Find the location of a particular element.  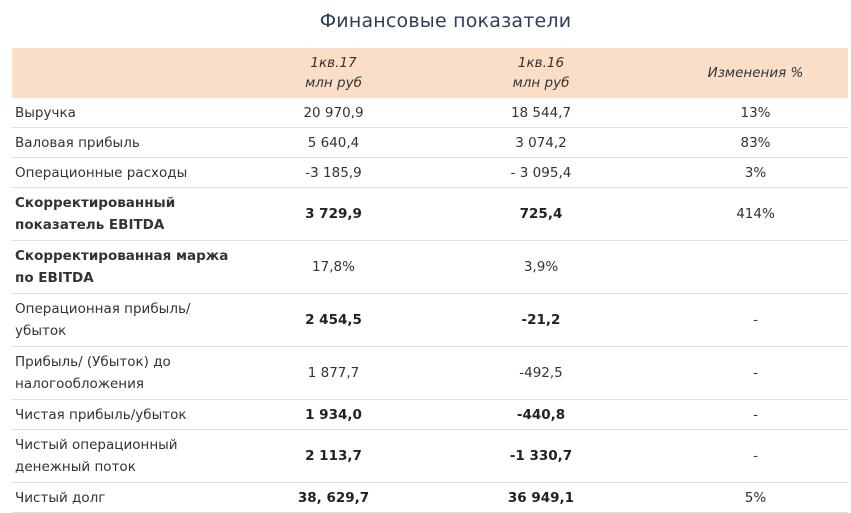

header-change: Изменения % is located at coordinates (755, 73).